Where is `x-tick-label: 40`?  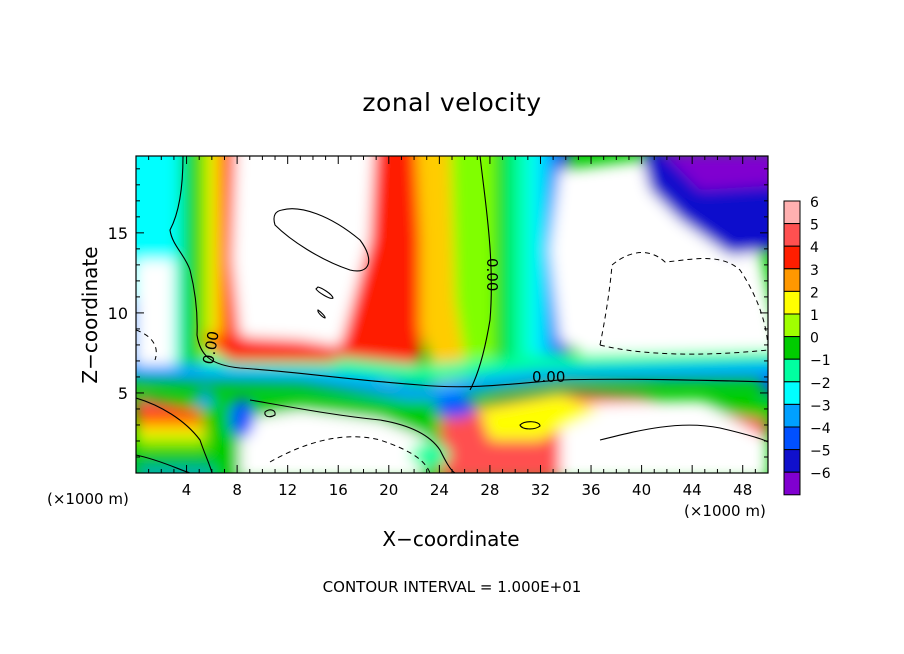 x-tick-label: 40 is located at coordinates (641, 490).